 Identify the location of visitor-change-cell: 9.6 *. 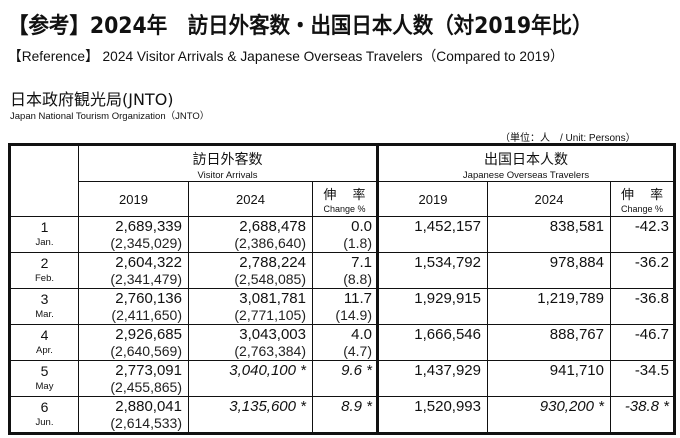
(345, 378).